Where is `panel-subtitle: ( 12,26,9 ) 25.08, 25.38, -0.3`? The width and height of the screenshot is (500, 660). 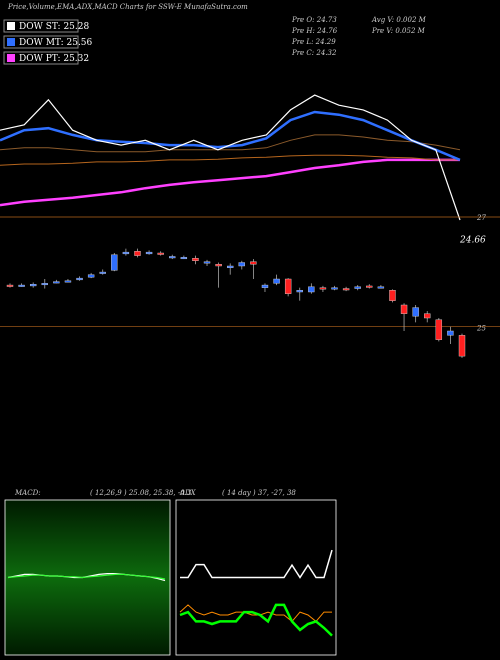
panel-subtitle: ( 12,26,9 ) 25.08, 25.38, -0.3 is located at coordinates (141, 493).